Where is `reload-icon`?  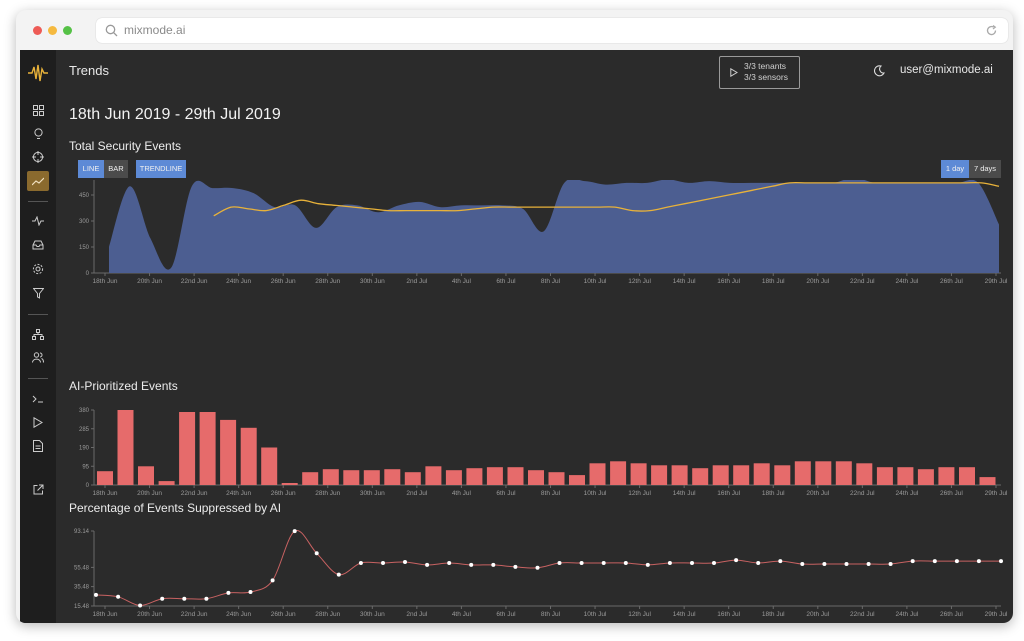
reload-icon is located at coordinates (991, 30).